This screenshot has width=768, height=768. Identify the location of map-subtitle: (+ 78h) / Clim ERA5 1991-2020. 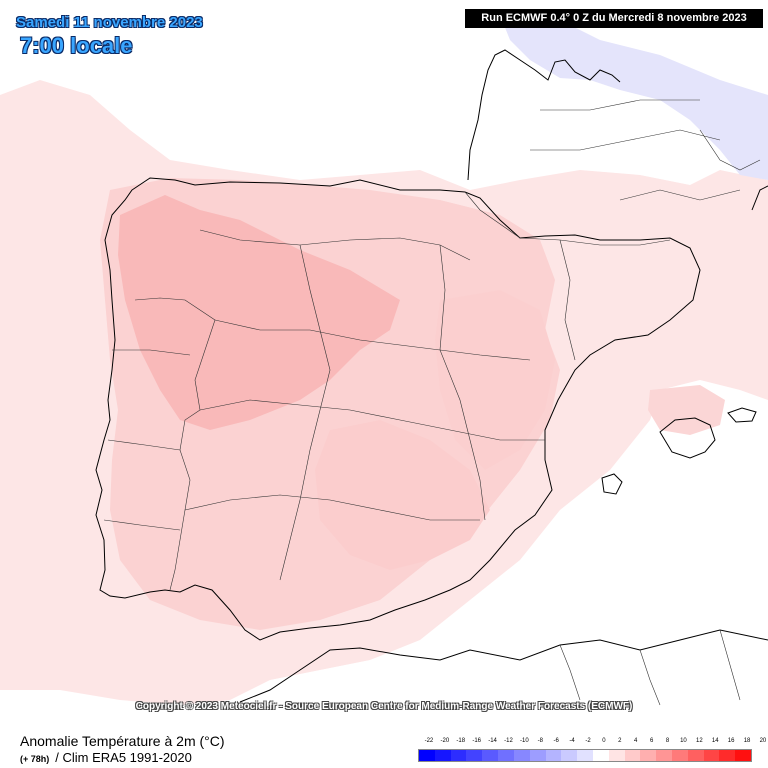
(106, 757).